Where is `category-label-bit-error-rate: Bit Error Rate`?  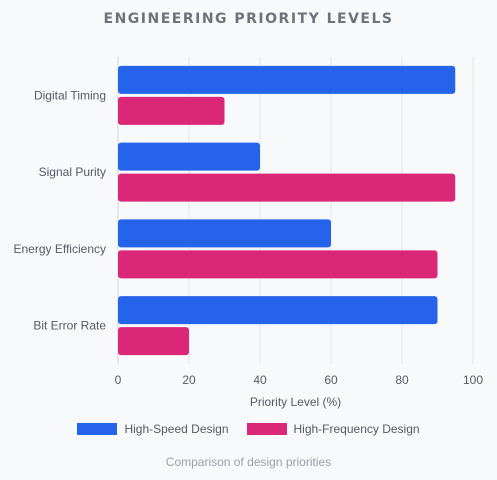
category-label-bit-error-rate: Bit Error Rate is located at coordinates (69, 326).